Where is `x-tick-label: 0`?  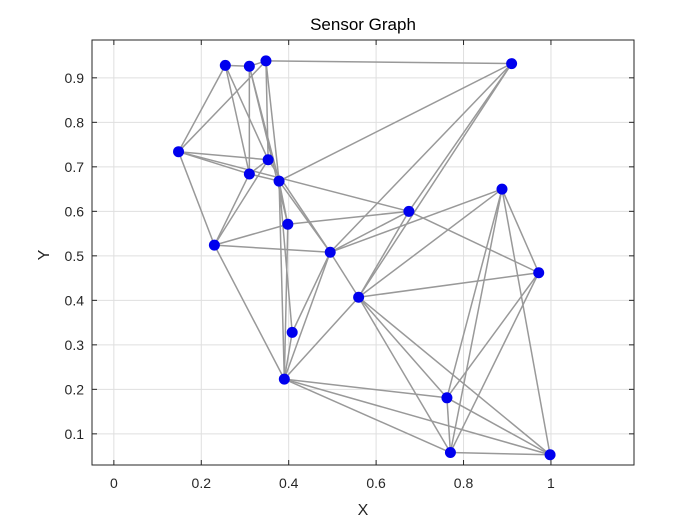
x-tick-label: 0 is located at coordinates (114, 483).